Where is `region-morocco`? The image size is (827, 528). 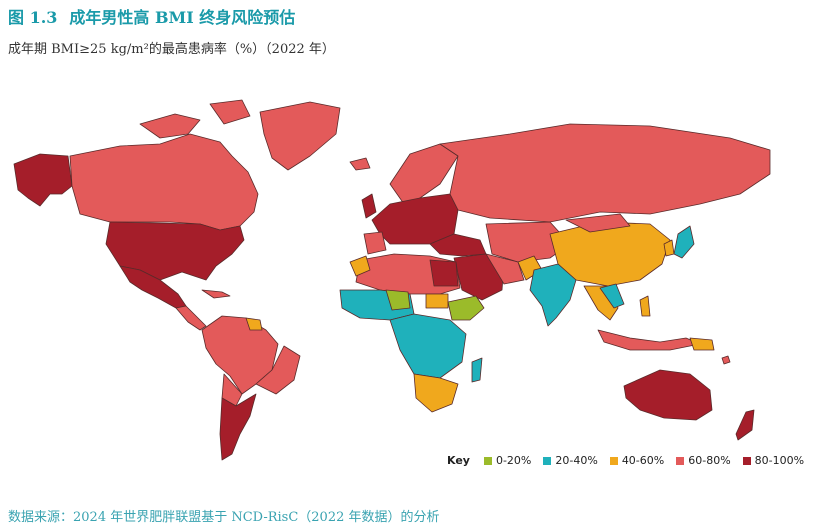 region-morocco is located at coordinates (360, 266).